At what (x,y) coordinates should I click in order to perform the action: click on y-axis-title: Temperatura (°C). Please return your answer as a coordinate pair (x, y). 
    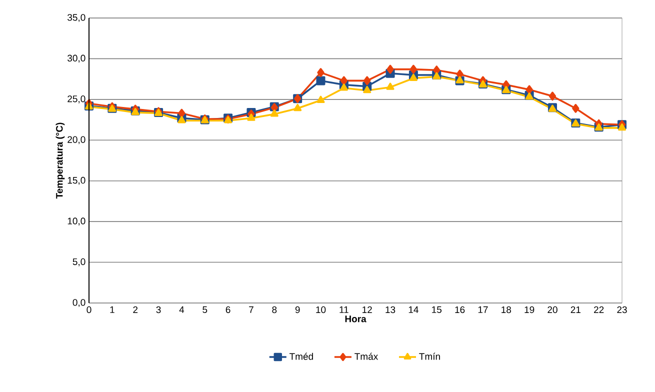
    Looking at the image, I should click on (60, 160).